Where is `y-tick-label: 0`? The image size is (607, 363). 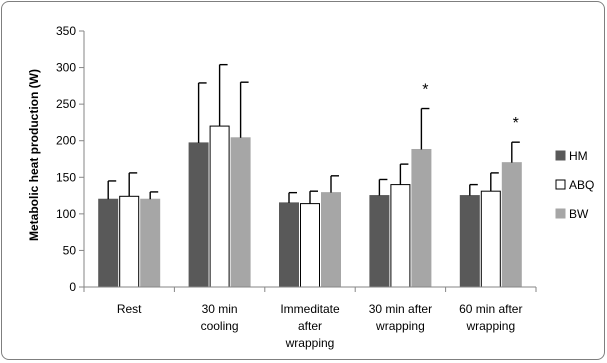
y-tick-label: 0 is located at coordinates (72, 287).